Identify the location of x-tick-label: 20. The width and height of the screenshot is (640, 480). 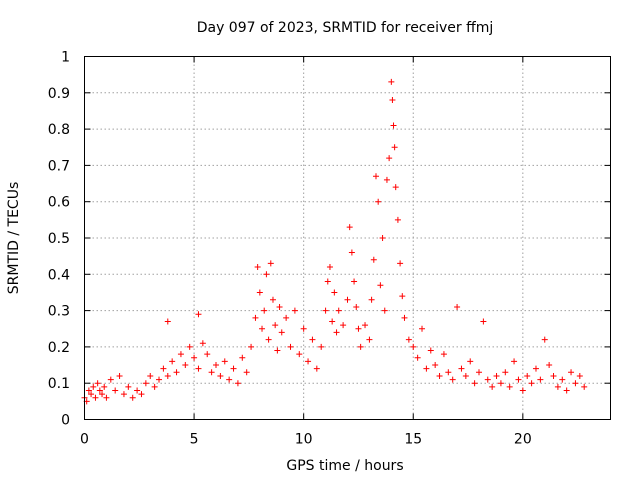
(523, 440).